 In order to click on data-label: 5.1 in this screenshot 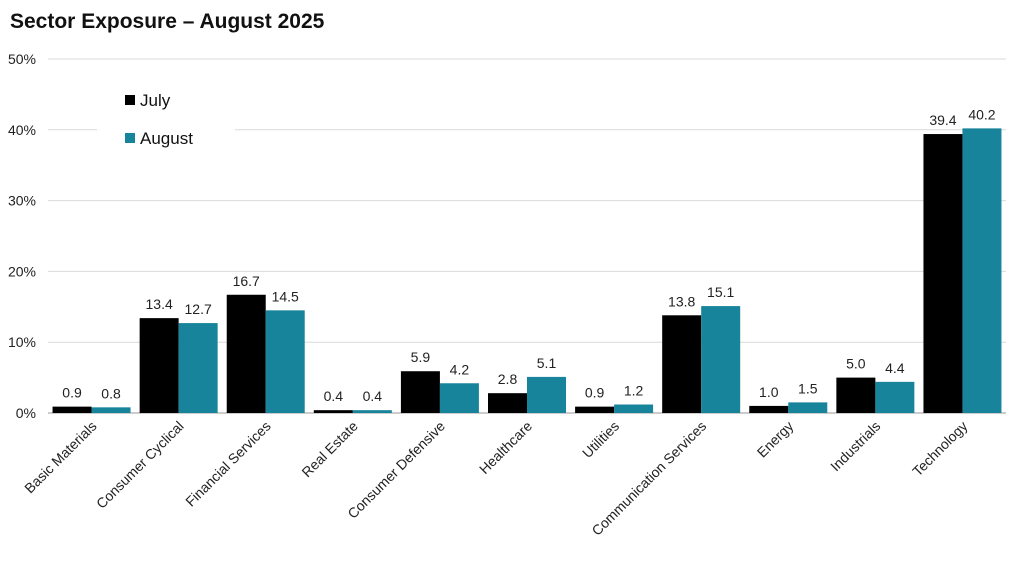, I will do `click(547, 363)`.